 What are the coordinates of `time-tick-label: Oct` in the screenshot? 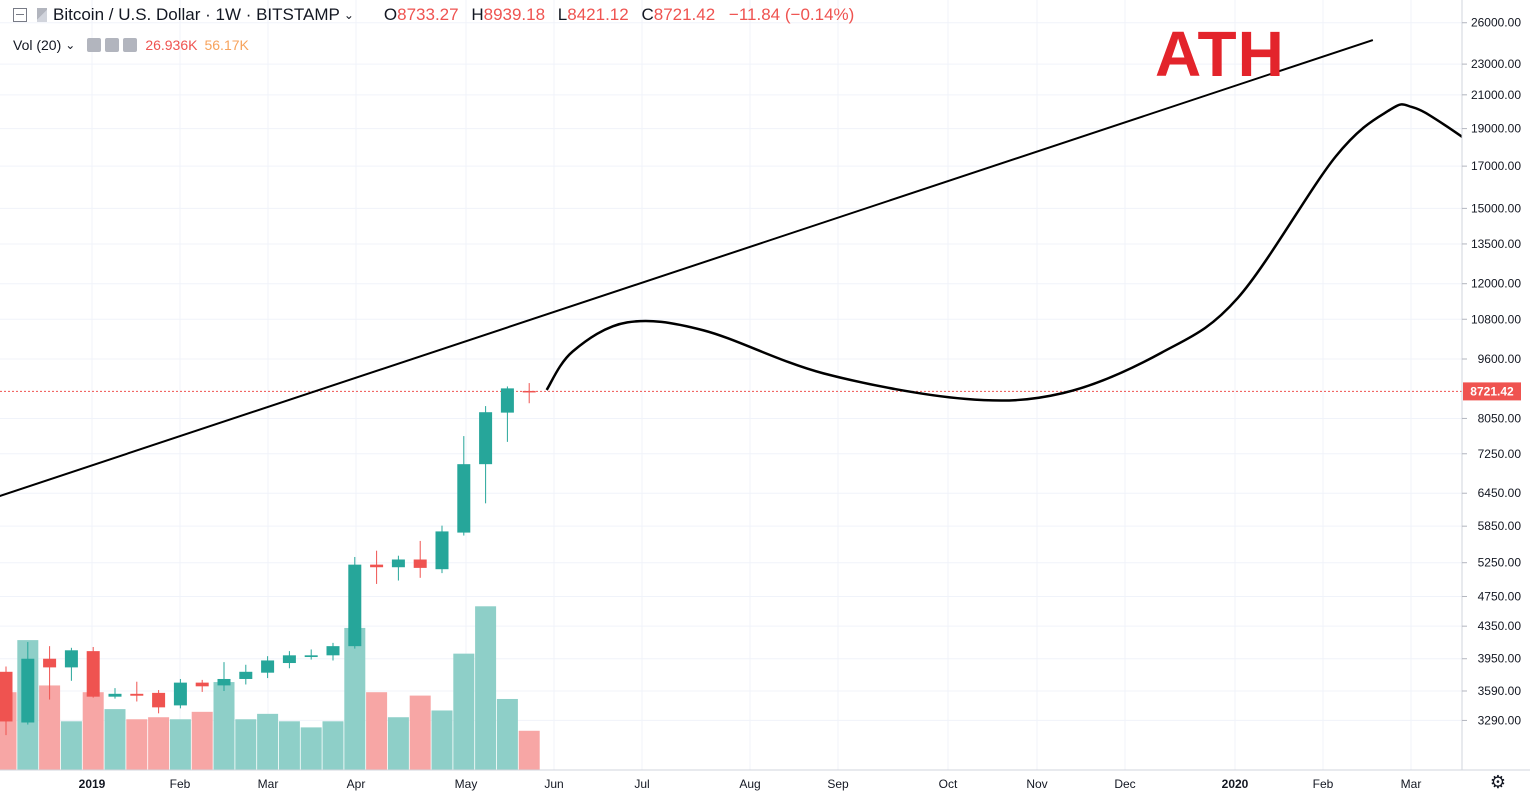 It's located at (948, 784).